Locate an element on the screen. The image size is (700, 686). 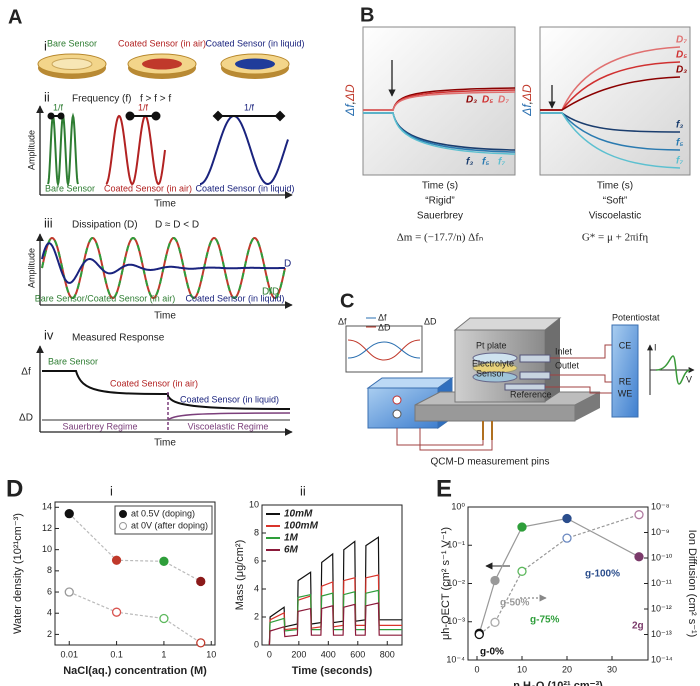
soft-curves is located at coordinates (610, 107).